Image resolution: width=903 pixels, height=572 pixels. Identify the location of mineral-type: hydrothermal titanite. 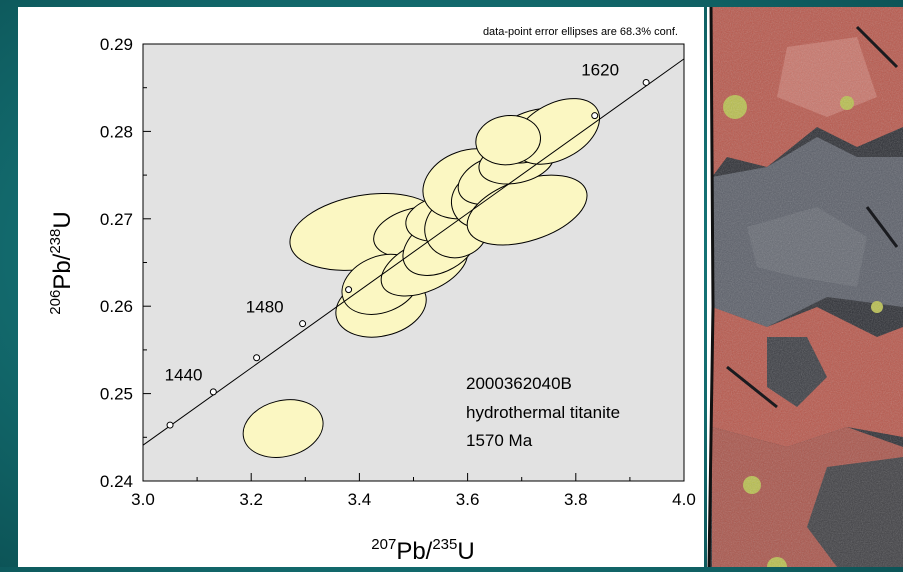
(543, 412).